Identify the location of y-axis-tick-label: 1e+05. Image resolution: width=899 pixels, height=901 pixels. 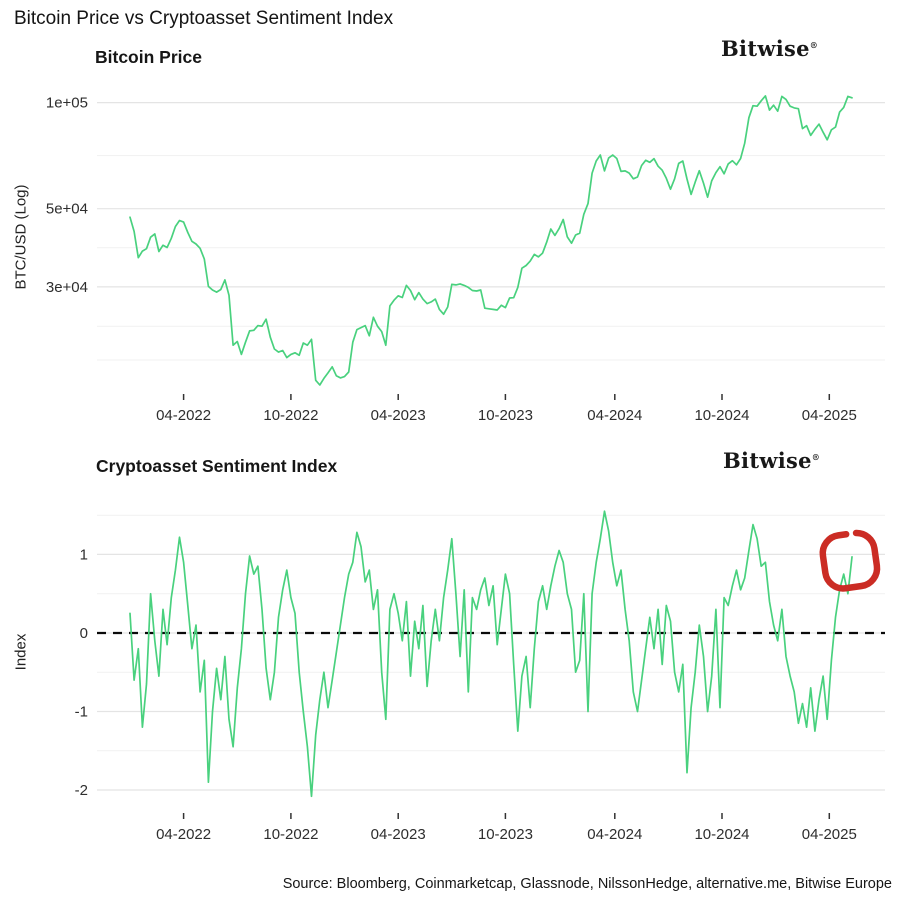
(67, 103).